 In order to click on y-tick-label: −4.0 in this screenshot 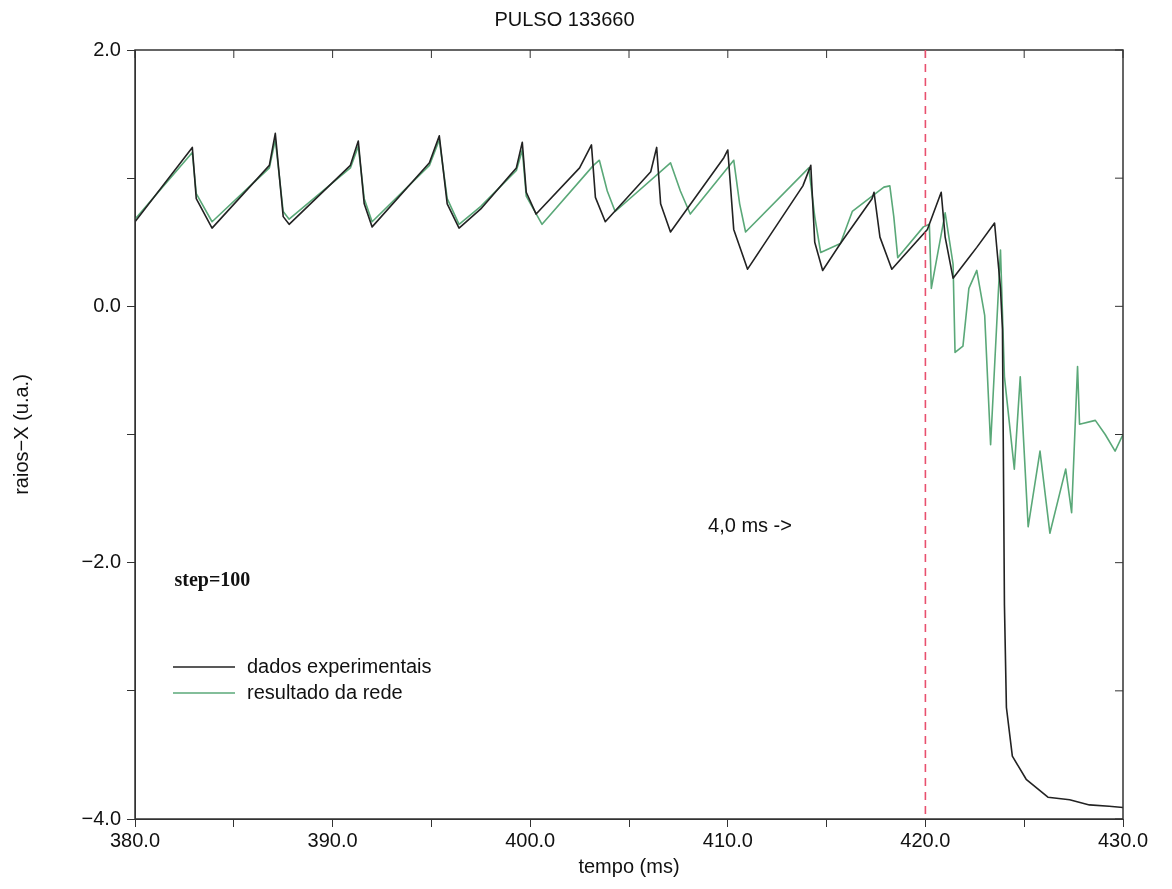, I will do `click(101, 817)`.